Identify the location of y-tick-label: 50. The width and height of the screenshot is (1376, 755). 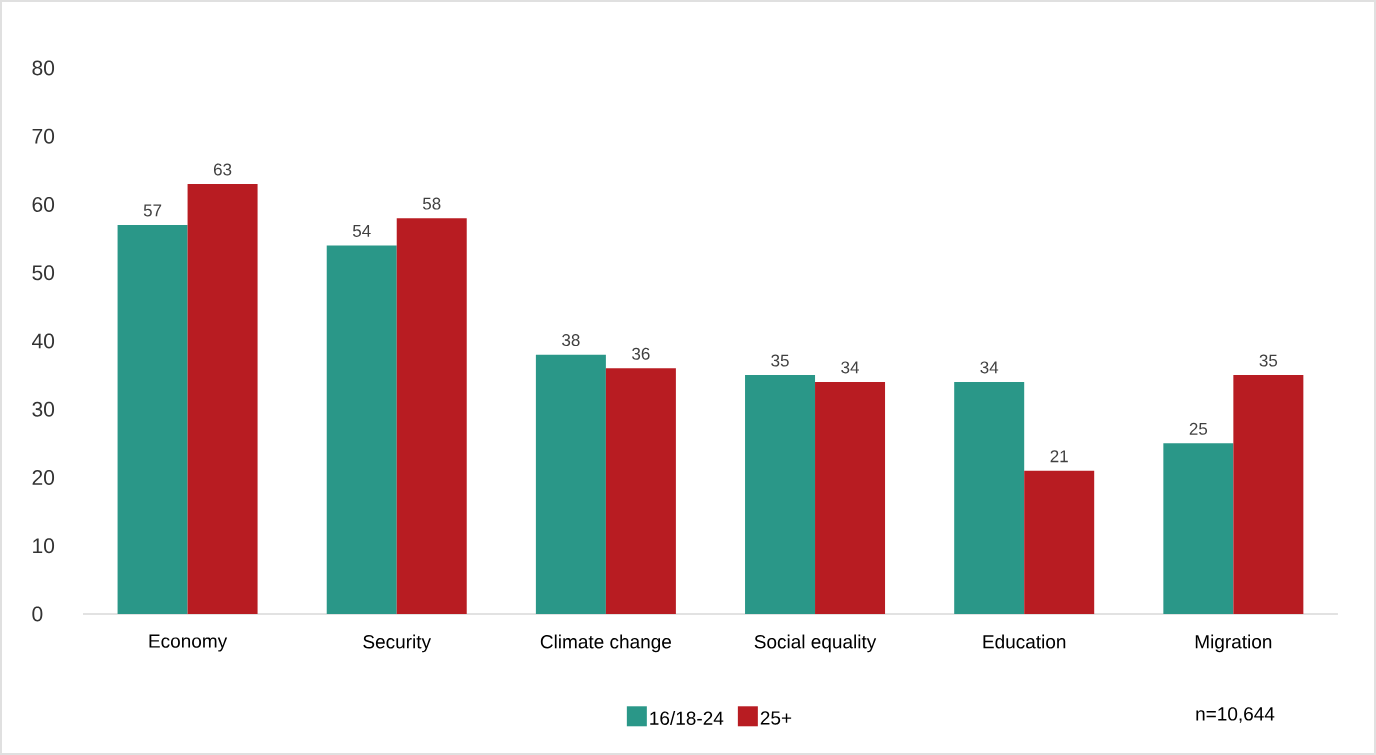
(43, 273).